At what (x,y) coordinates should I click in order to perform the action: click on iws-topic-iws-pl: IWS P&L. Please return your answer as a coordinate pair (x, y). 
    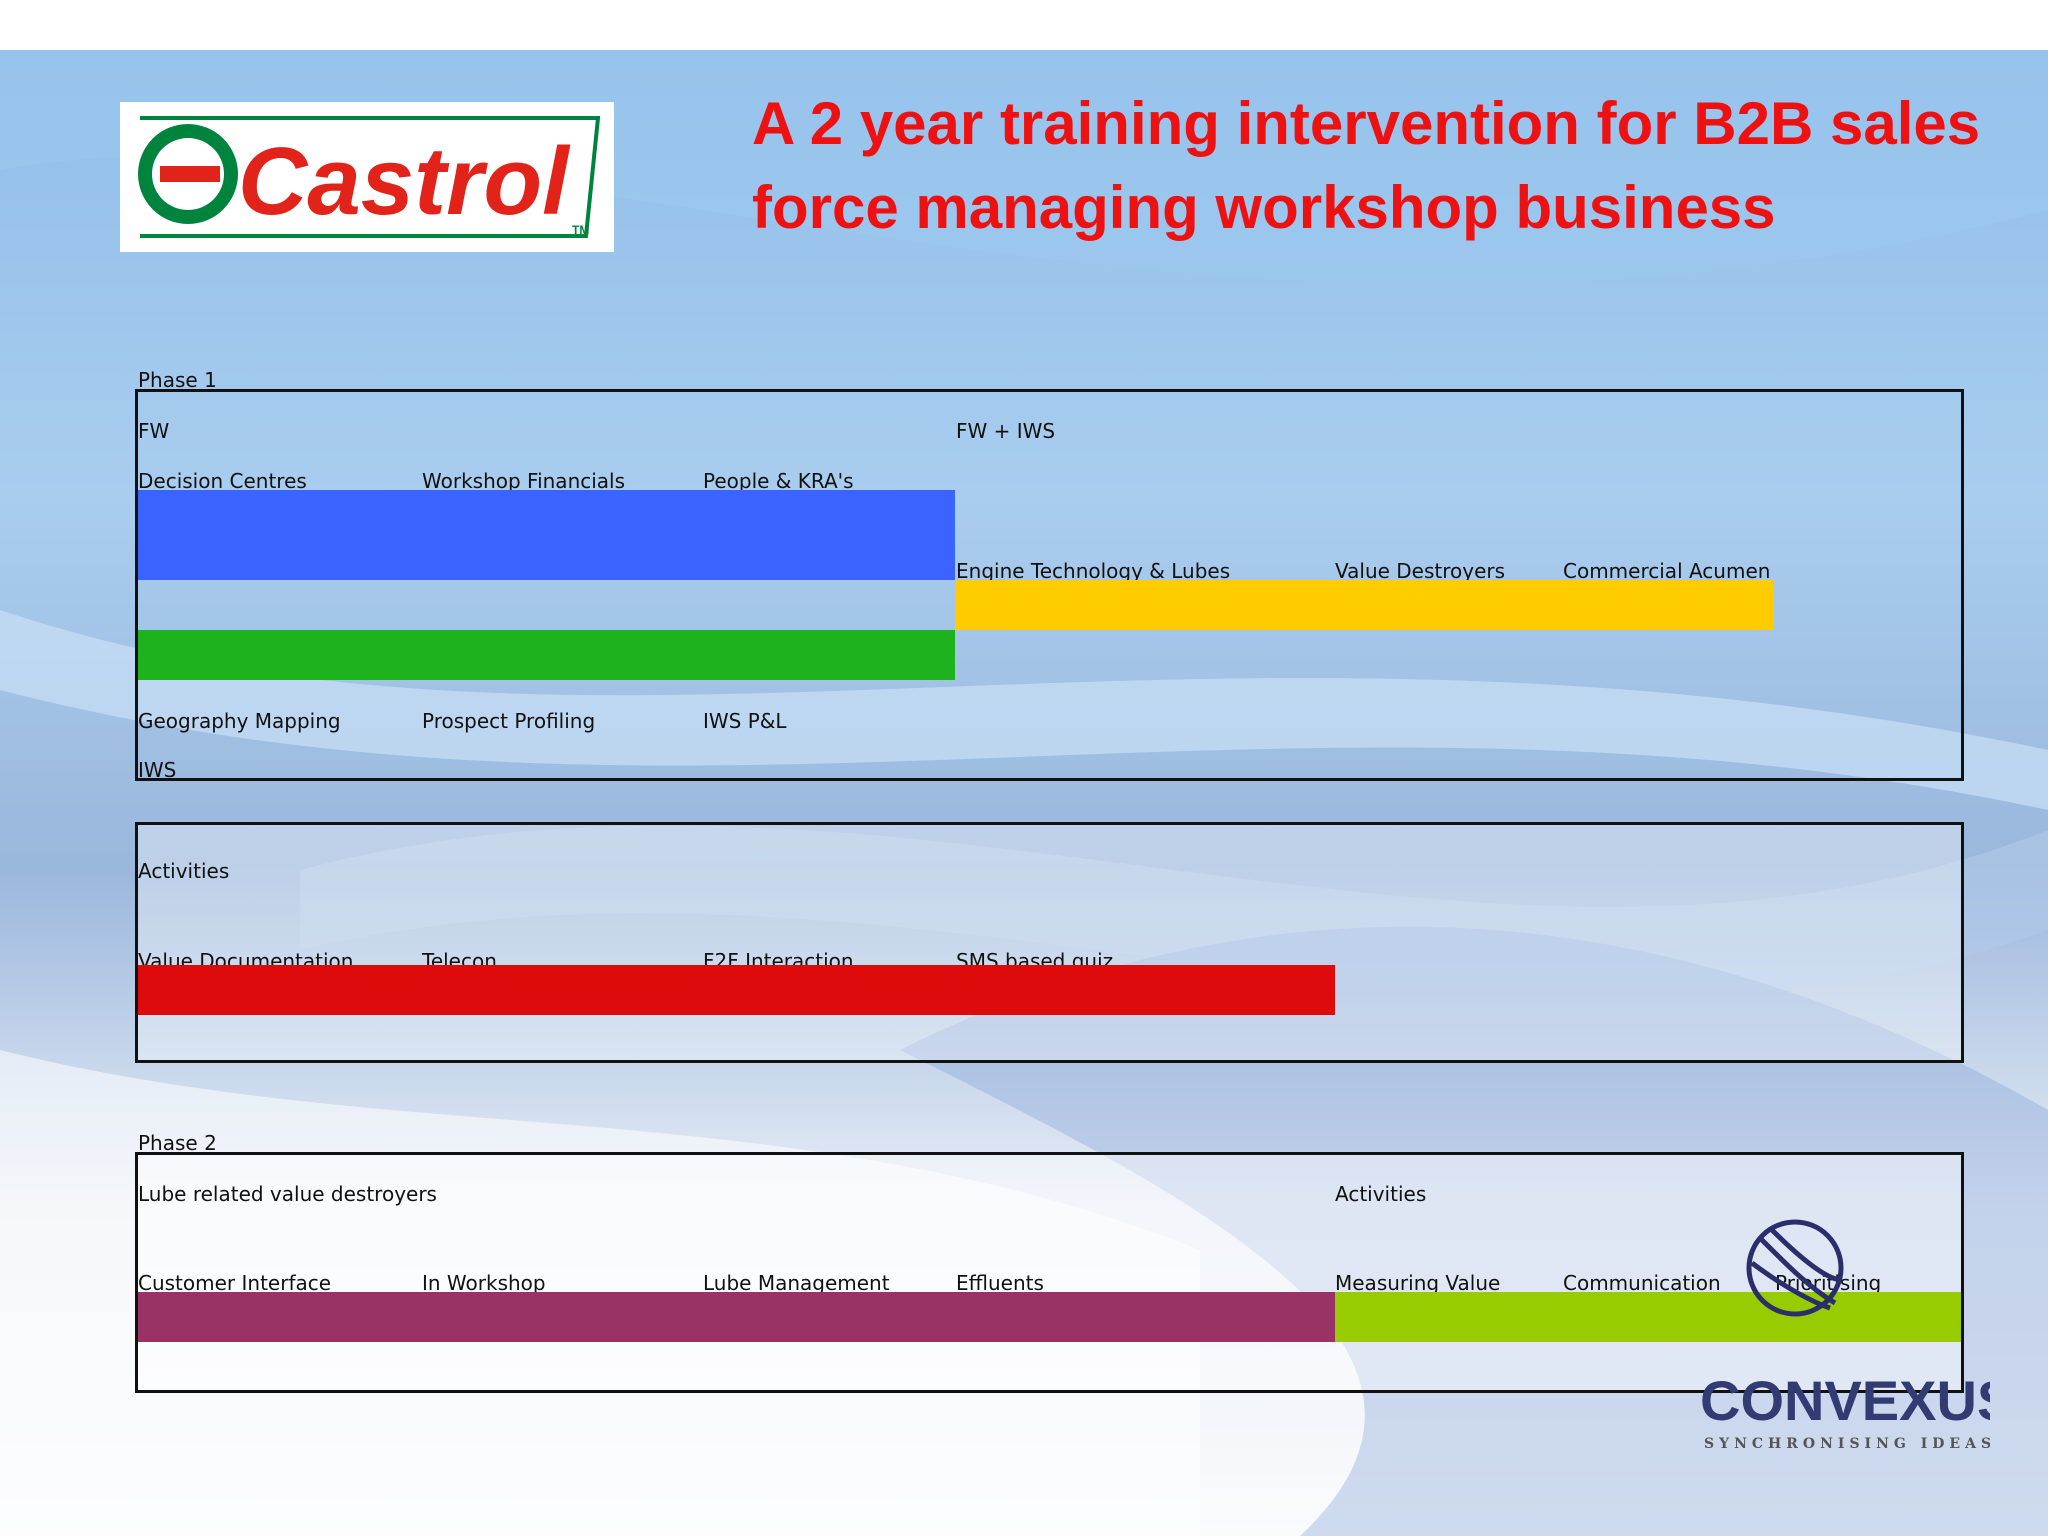
    Looking at the image, I should click on (745, 721).